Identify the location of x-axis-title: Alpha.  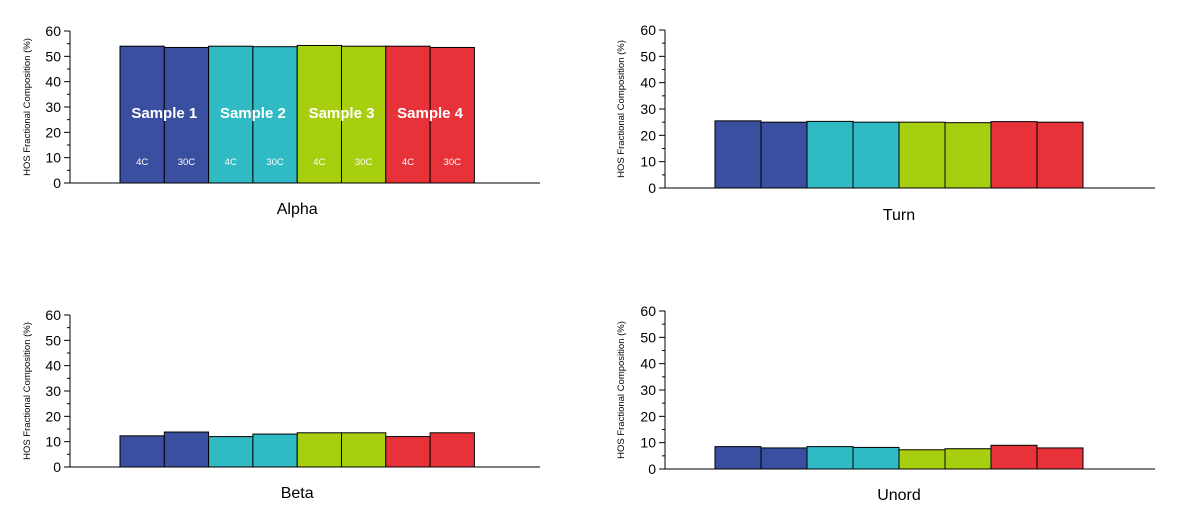
(297, 209).